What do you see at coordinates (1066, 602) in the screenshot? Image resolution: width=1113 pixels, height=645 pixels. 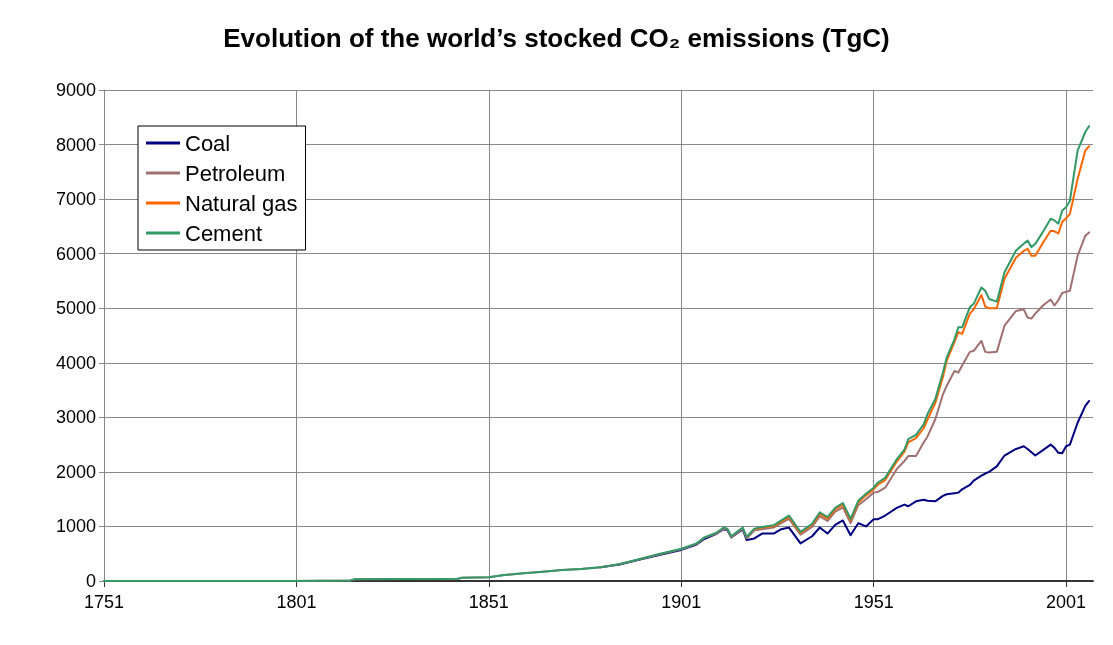 I see `x-tick-label: 2001` at bounding box center [1066, 602].